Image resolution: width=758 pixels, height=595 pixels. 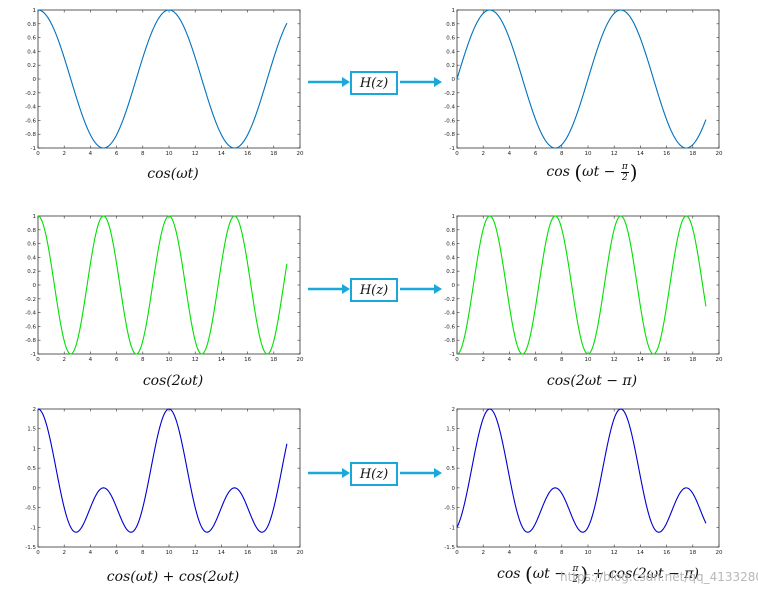 I want to click on caption-arg: ωt −, so click(x=601, y=172).